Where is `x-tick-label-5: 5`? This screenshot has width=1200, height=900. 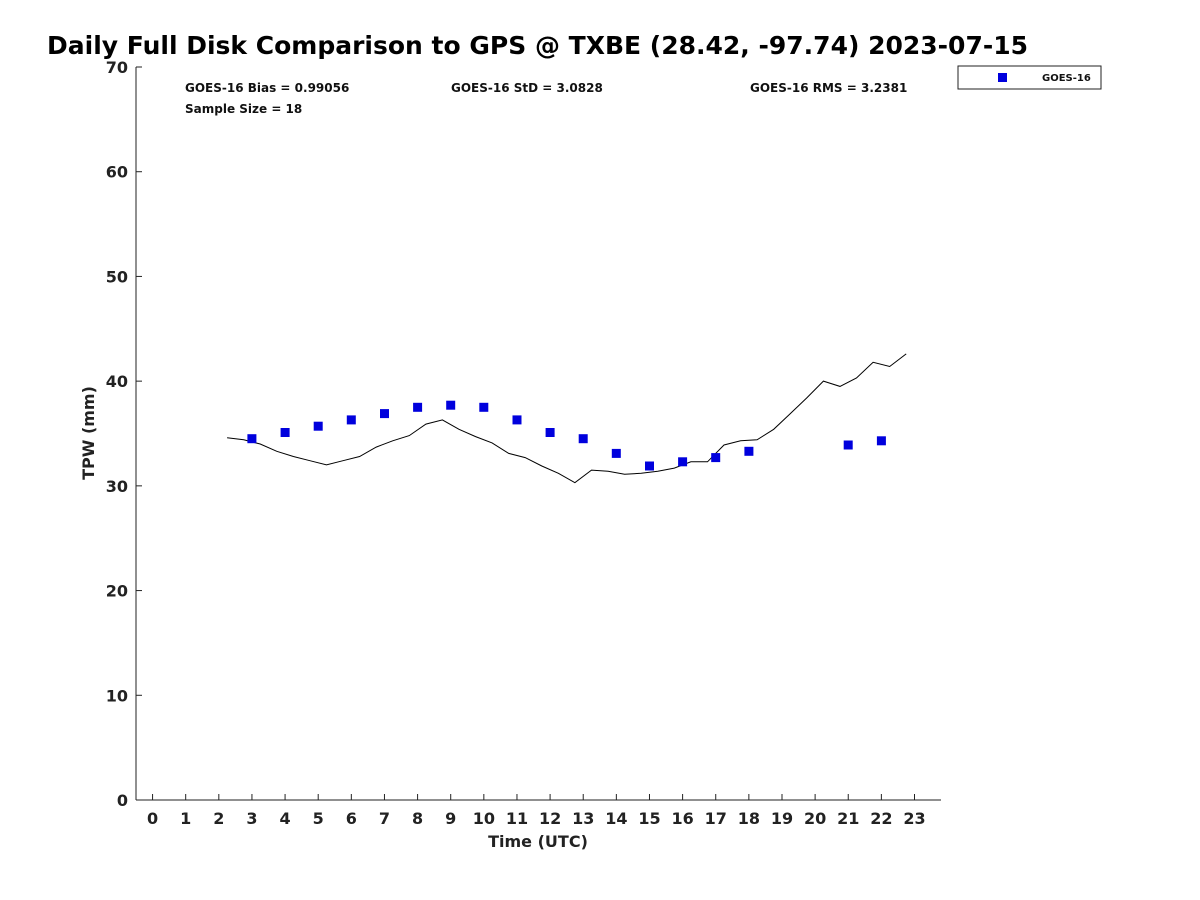 x-tick-label-5: 5 is located at coordinates (318, 818).